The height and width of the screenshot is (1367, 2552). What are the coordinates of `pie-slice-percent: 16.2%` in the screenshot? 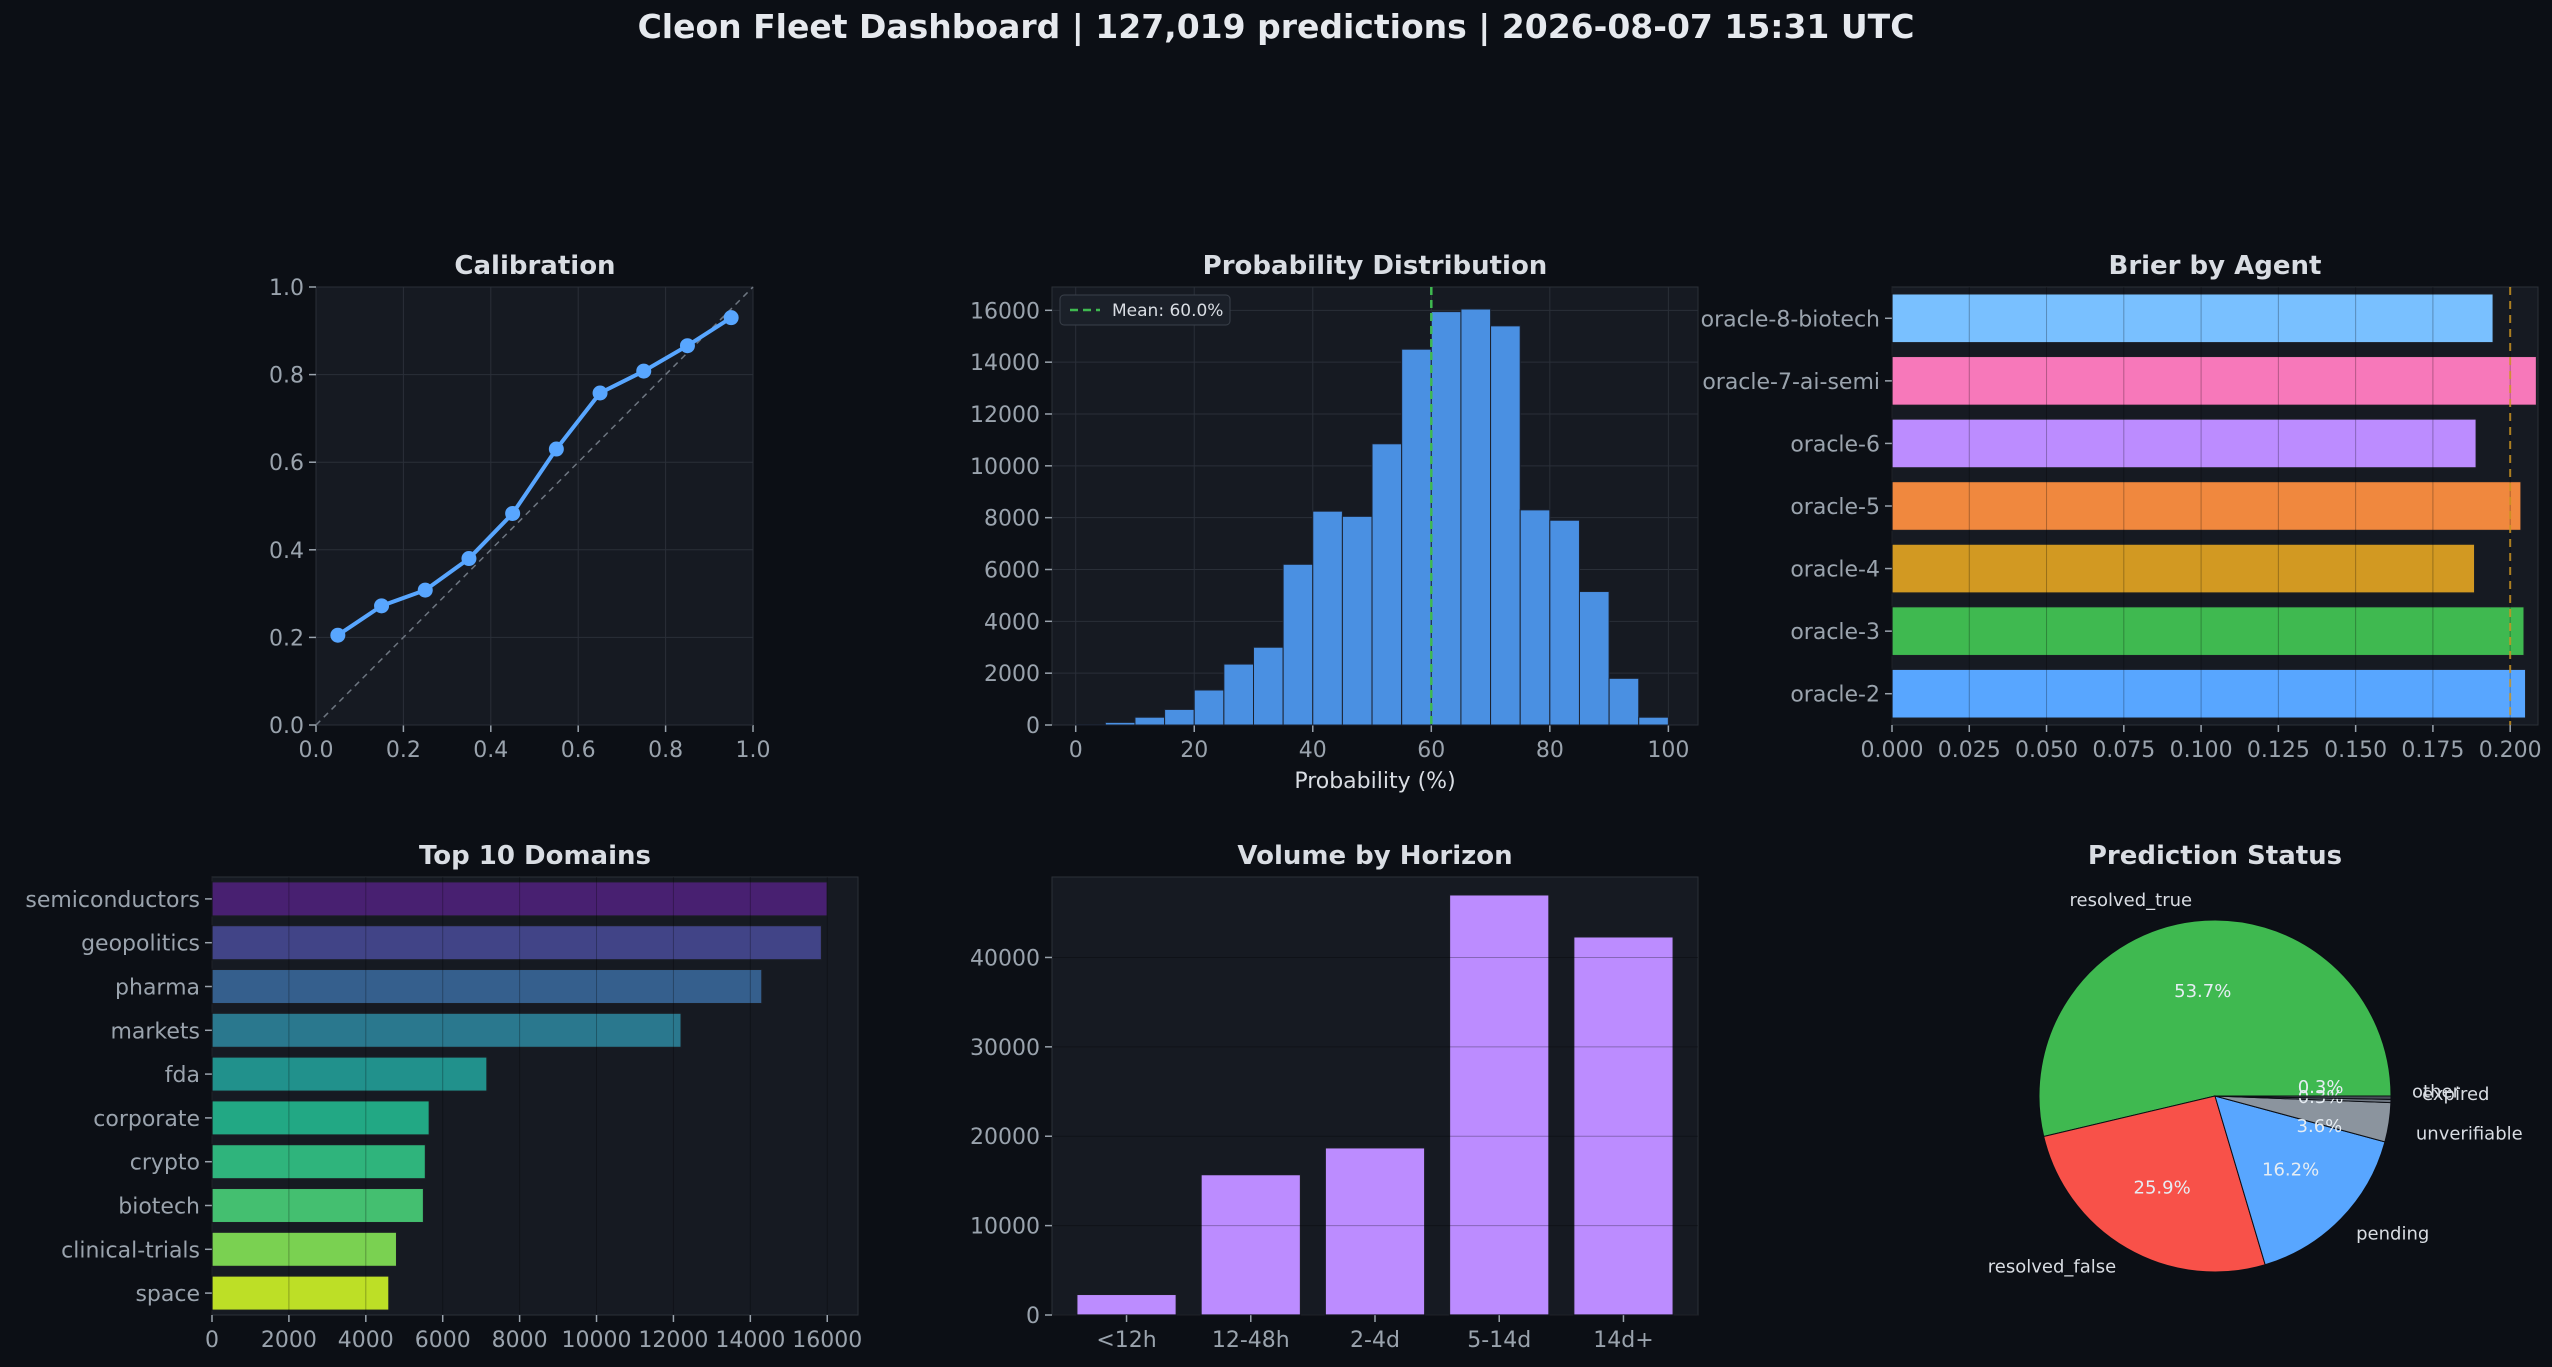 It's located at (2290, 1170).